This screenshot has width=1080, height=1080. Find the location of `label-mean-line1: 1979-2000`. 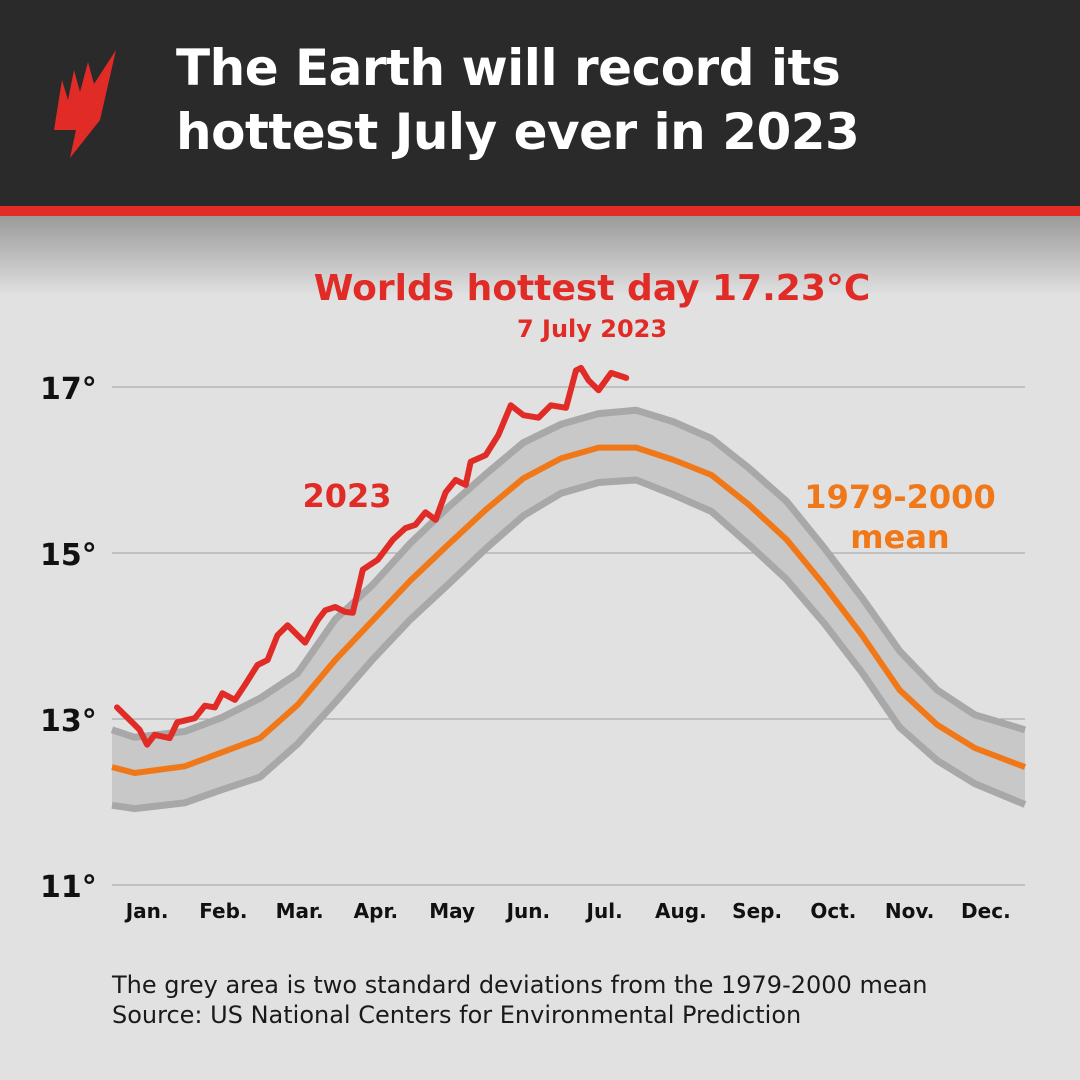

label-mean-line1: 1979-2000 is located at coordinates (899, 497).